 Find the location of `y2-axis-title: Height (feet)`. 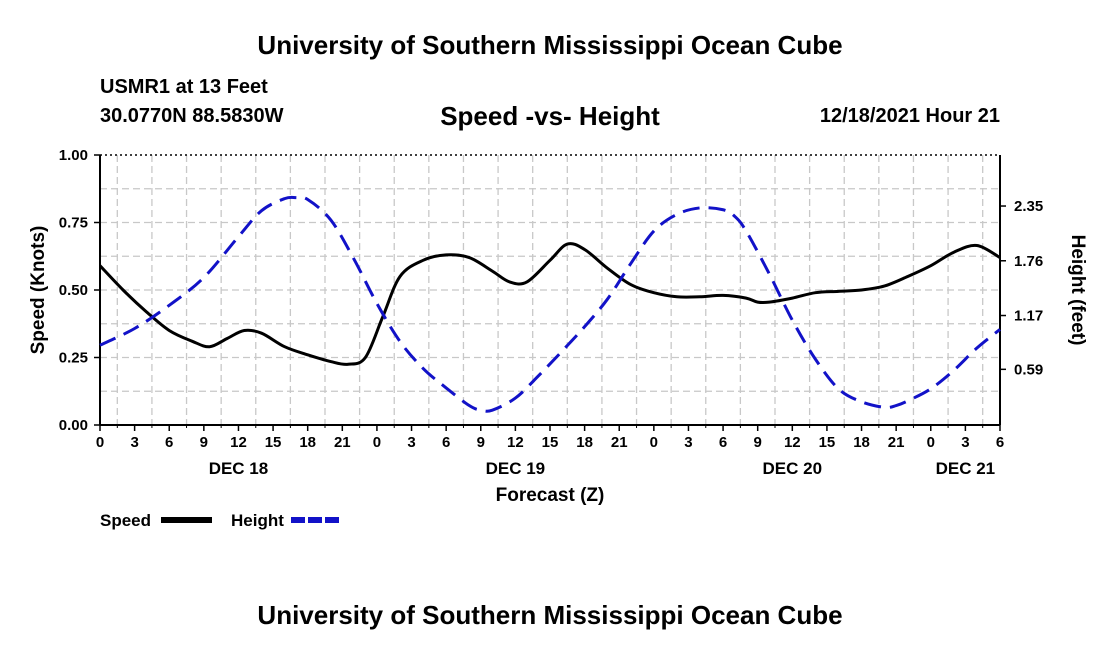

y2-axis-title: Height (feet) is located at coordinates (1077, 290).